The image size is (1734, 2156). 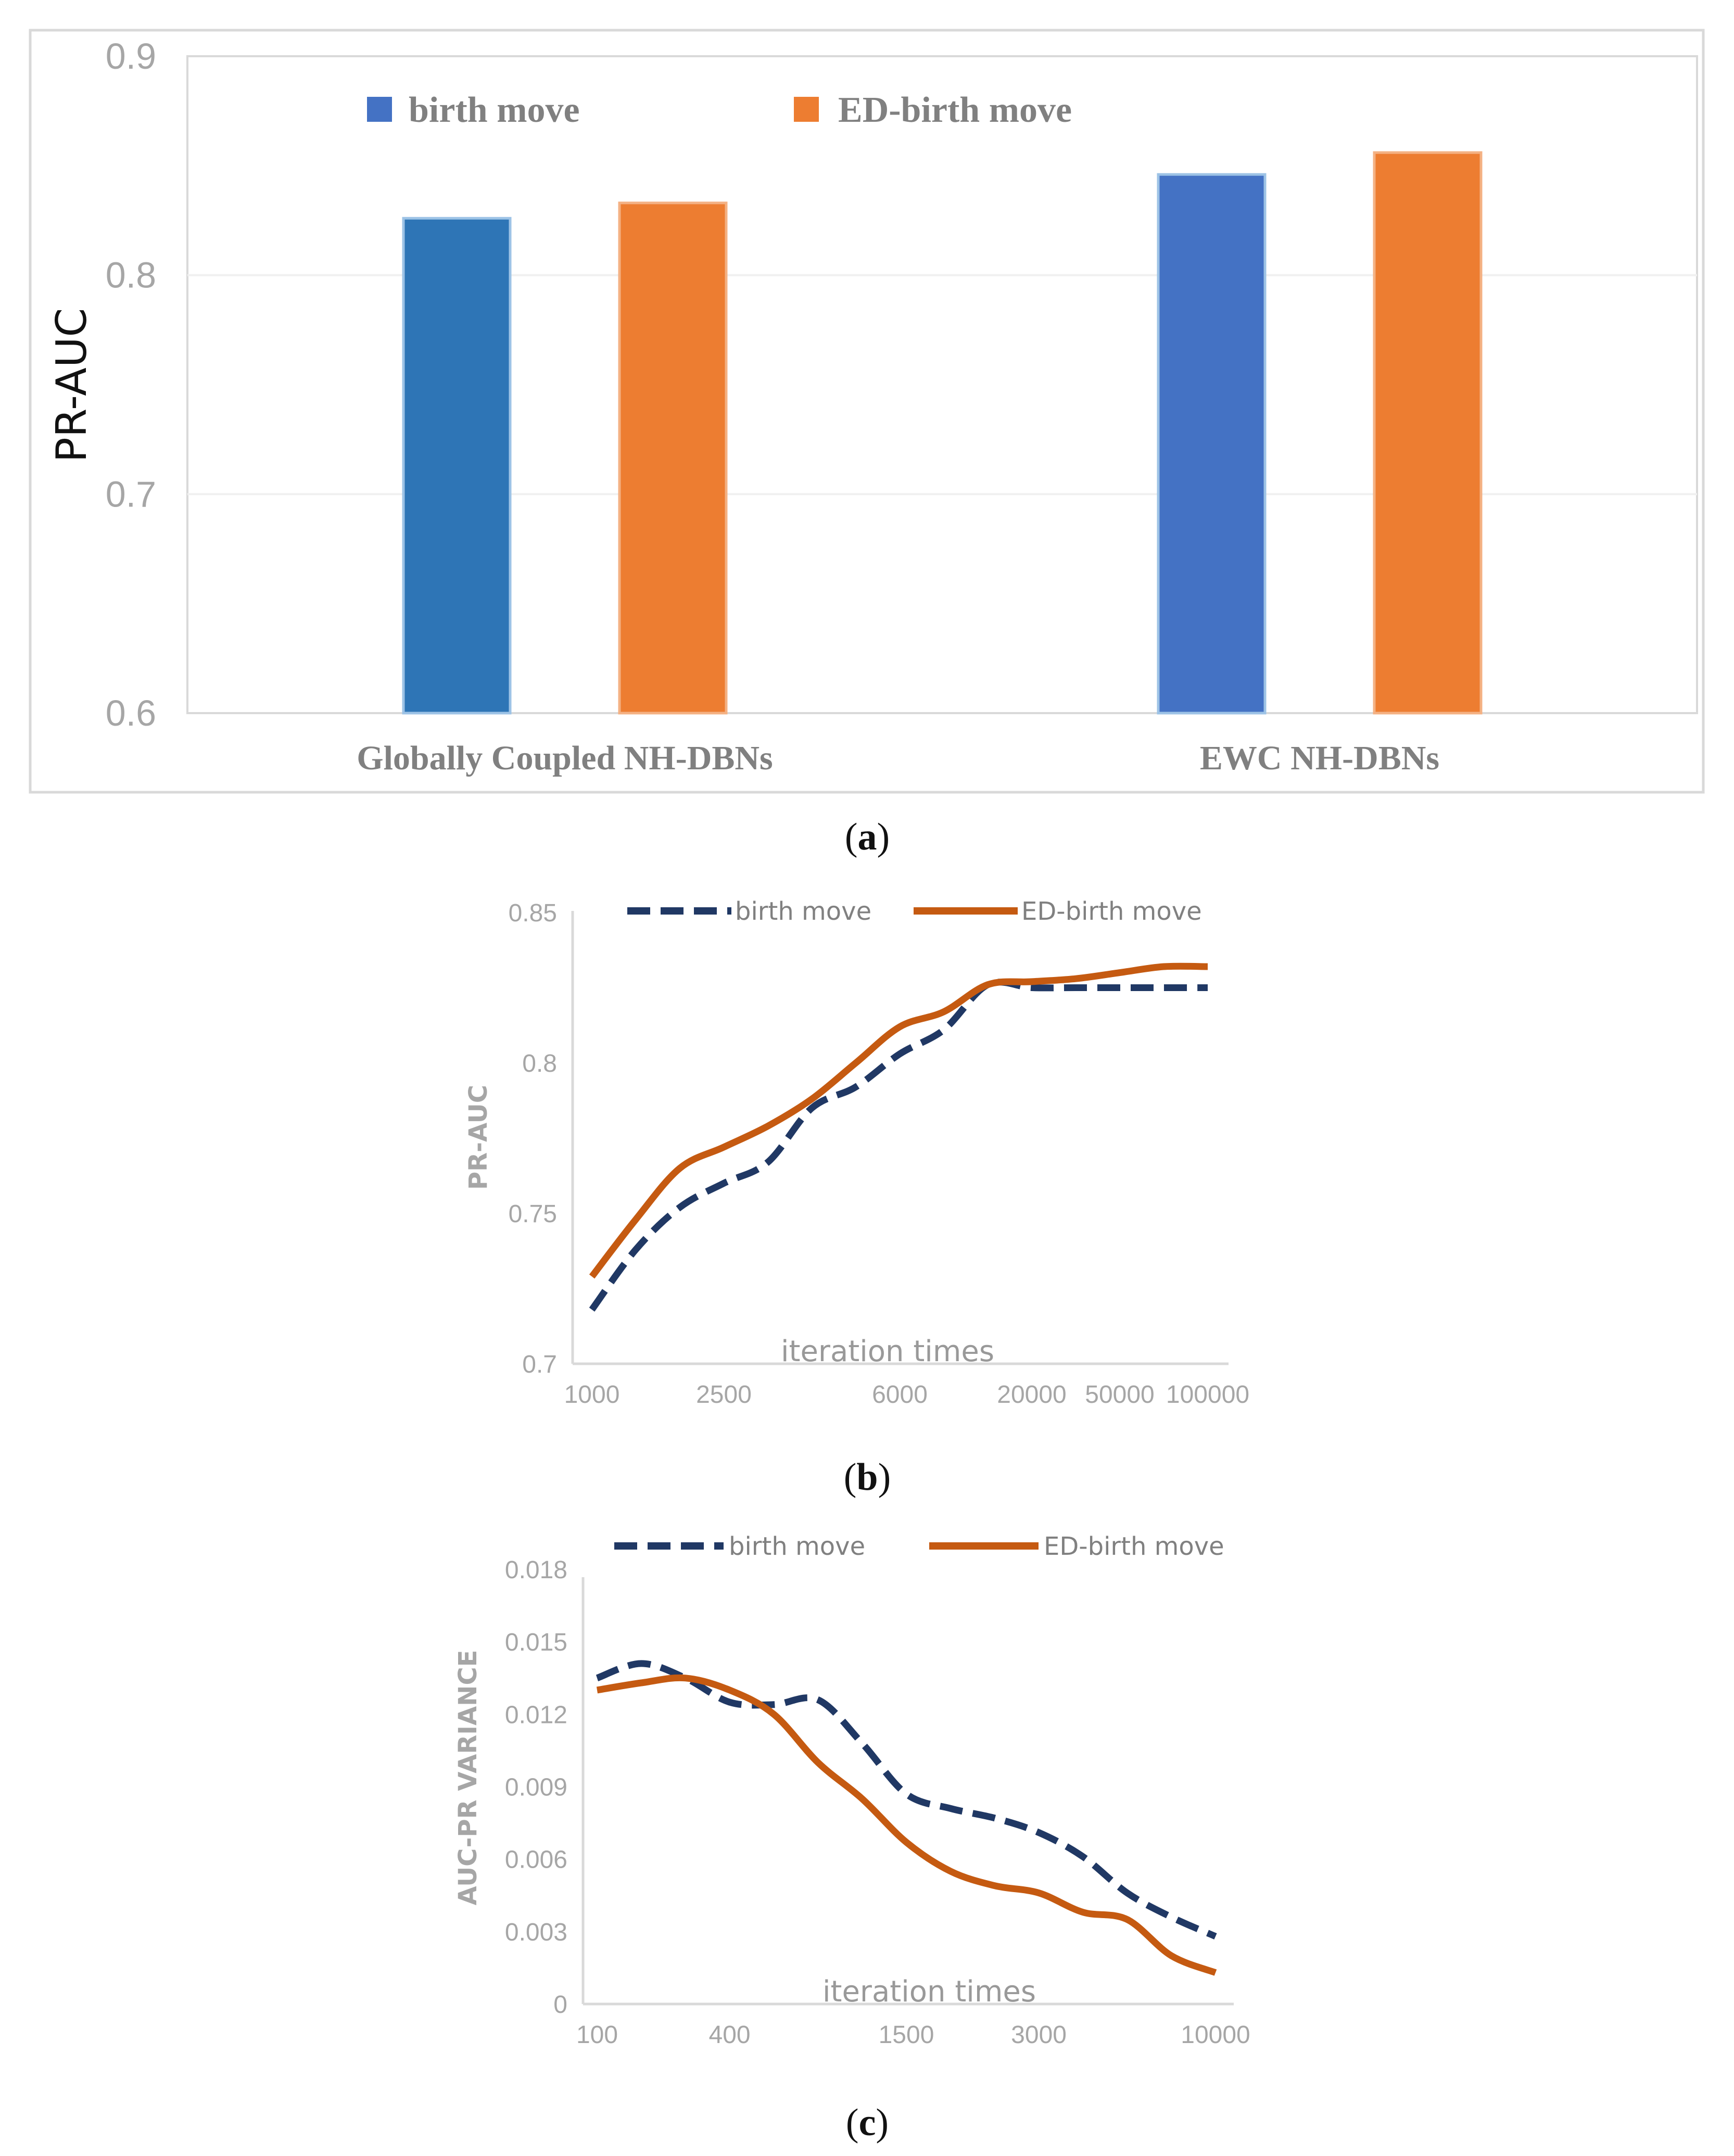 What do you see at coordinates (536, 1860) in the screenshot?
I see `panel-c-y-tick: 0.006` at bounding box center [536, 1860].